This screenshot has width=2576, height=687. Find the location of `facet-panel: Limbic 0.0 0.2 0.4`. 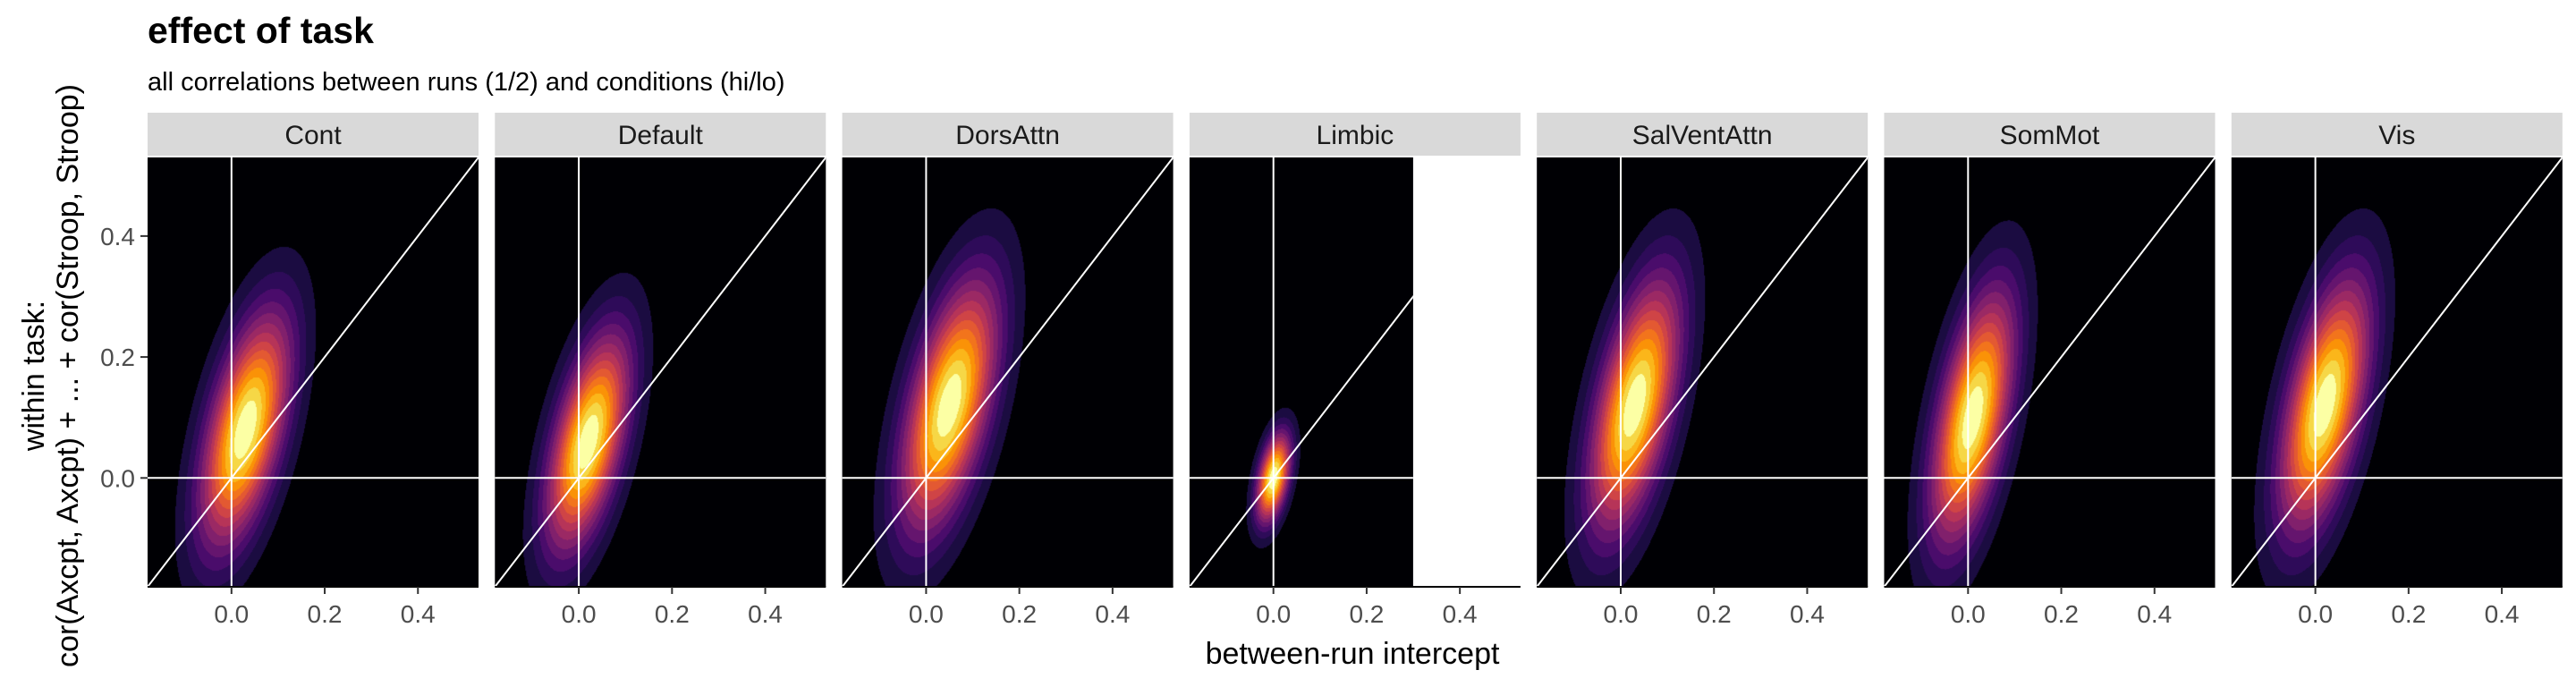

facet-panel: Limbic 0.0 0.2 0.4 is located at coordinates (1355, 370).